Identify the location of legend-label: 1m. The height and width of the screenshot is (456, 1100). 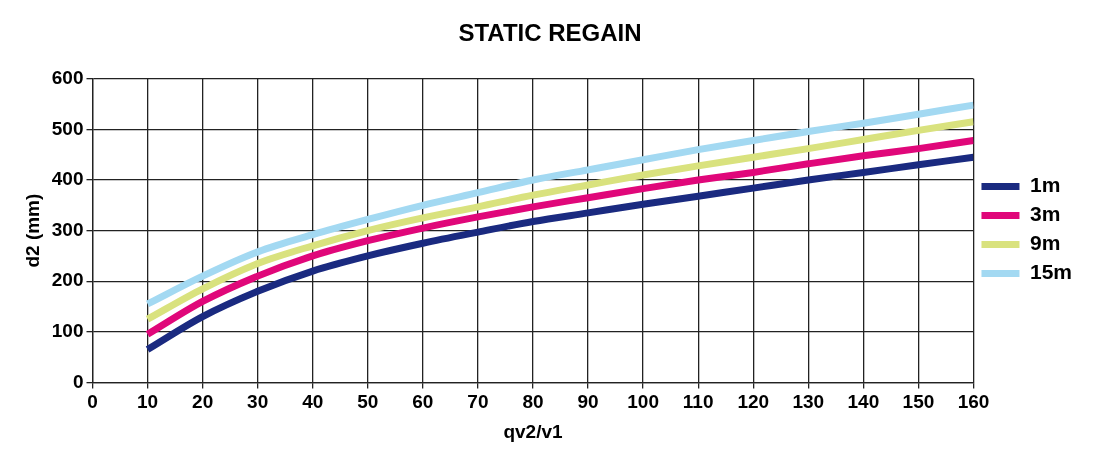
(1045, 185).